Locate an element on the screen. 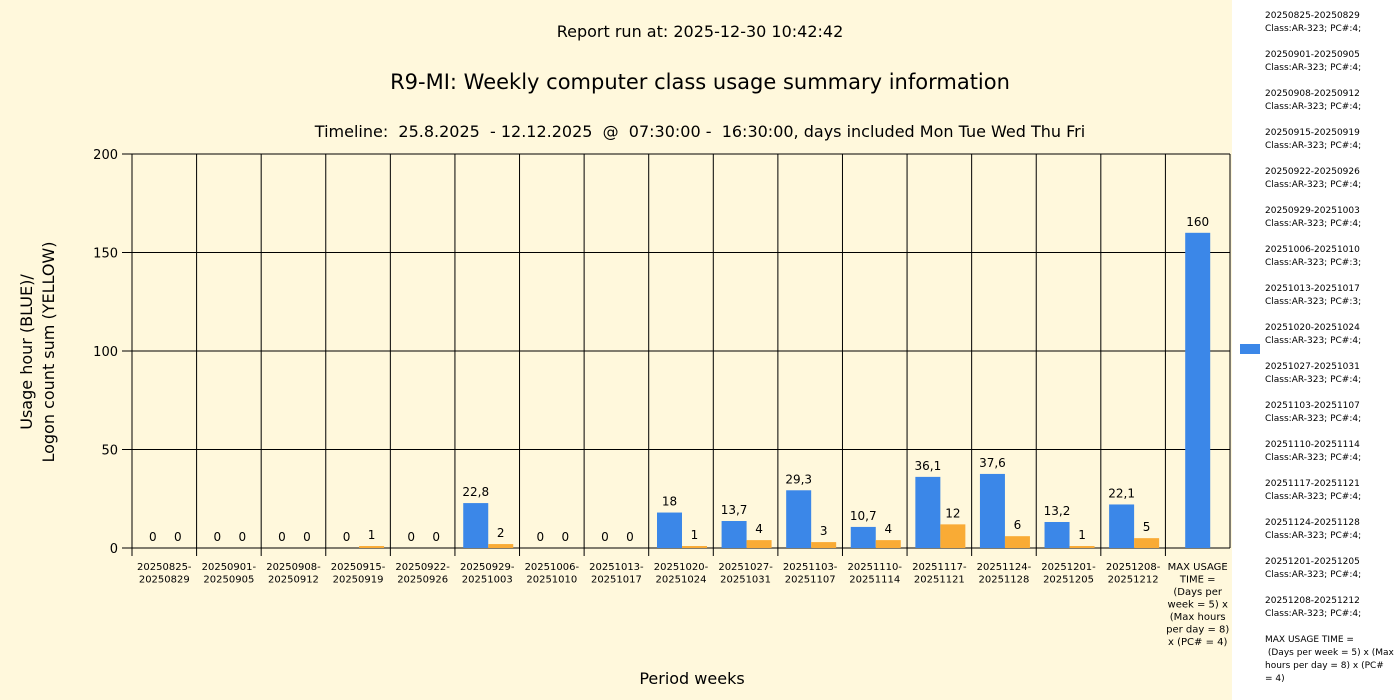 This screenshot has height=700, width=1400. x-tick-label: 20250915-20250919 is located at coordinates (358, 574).